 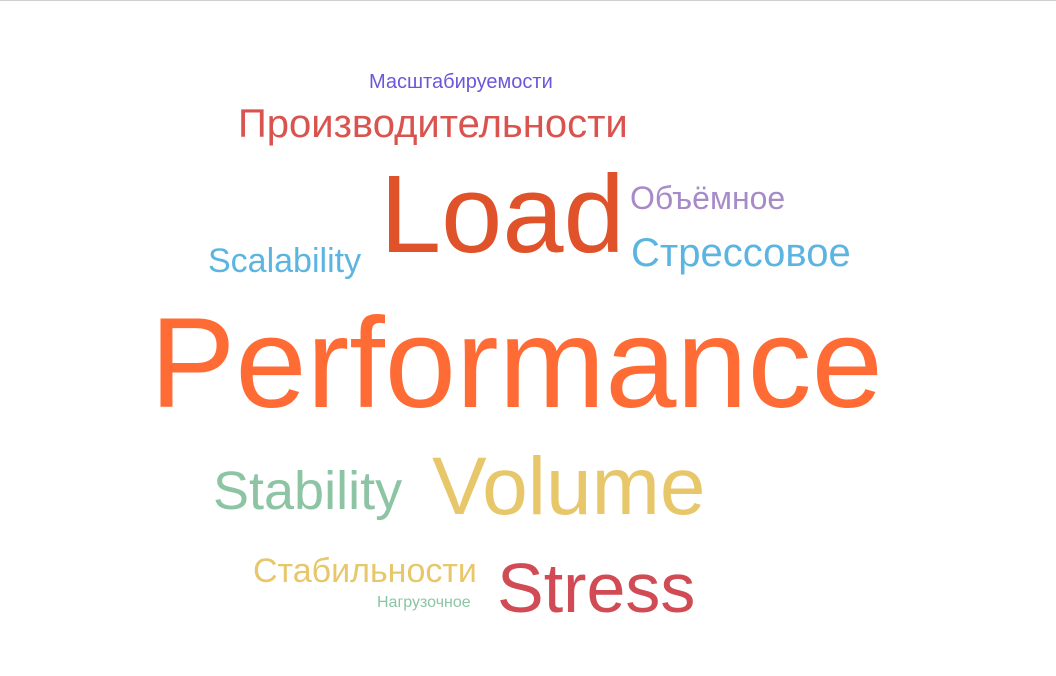 What do you see at coordinates (596, 588) in the screenshot?
I see `word-stress: Stress` at bounding box center [596, 588].